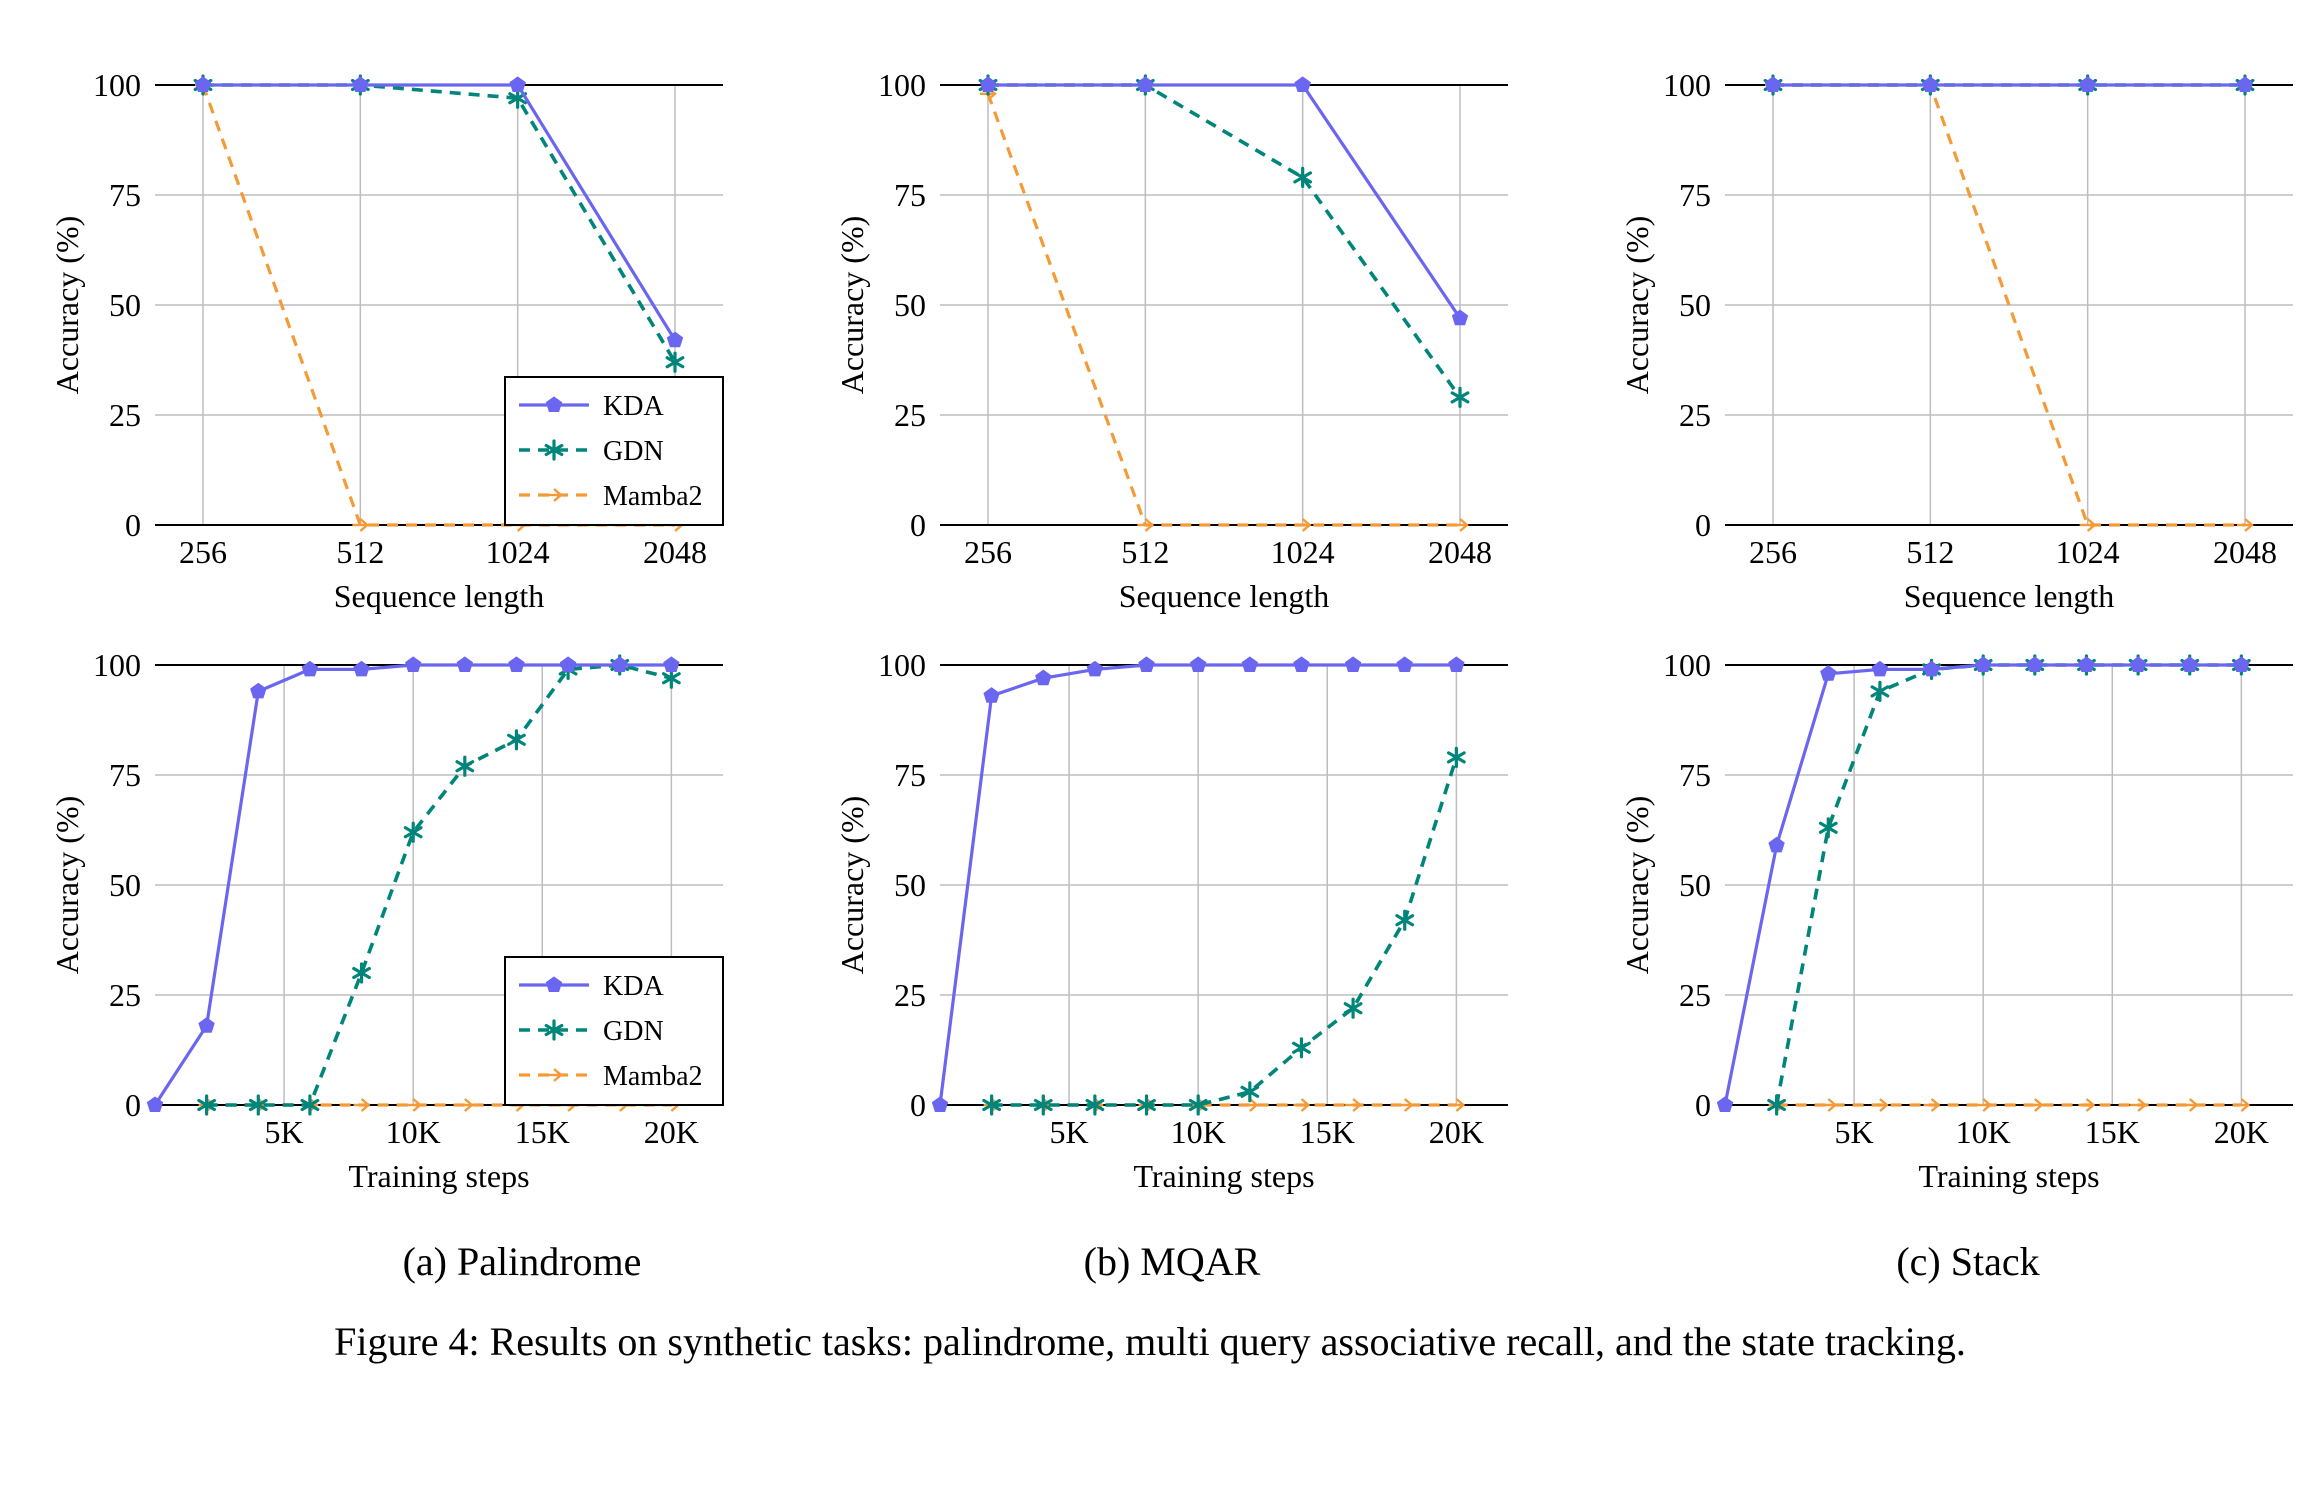 The height and width of the screenshot is (1500, 2300). What do you see at coordinates (133, 525) in the screenshot?
I see `y-tick-label: 0` at bounding box center [133, 525].